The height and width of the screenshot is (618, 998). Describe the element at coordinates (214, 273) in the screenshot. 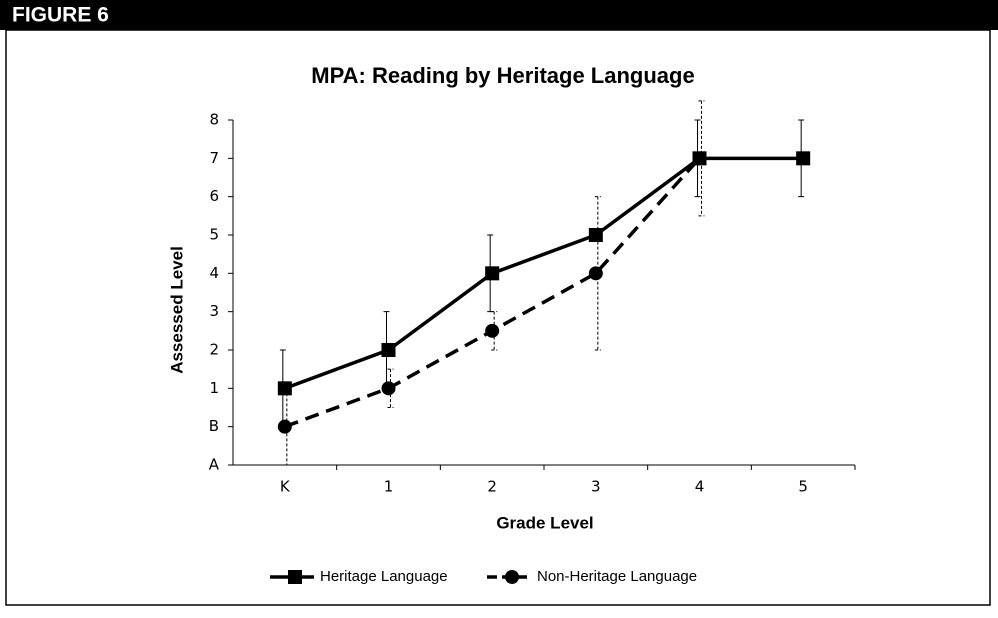

I see `y-tick-label: 4` at that location.